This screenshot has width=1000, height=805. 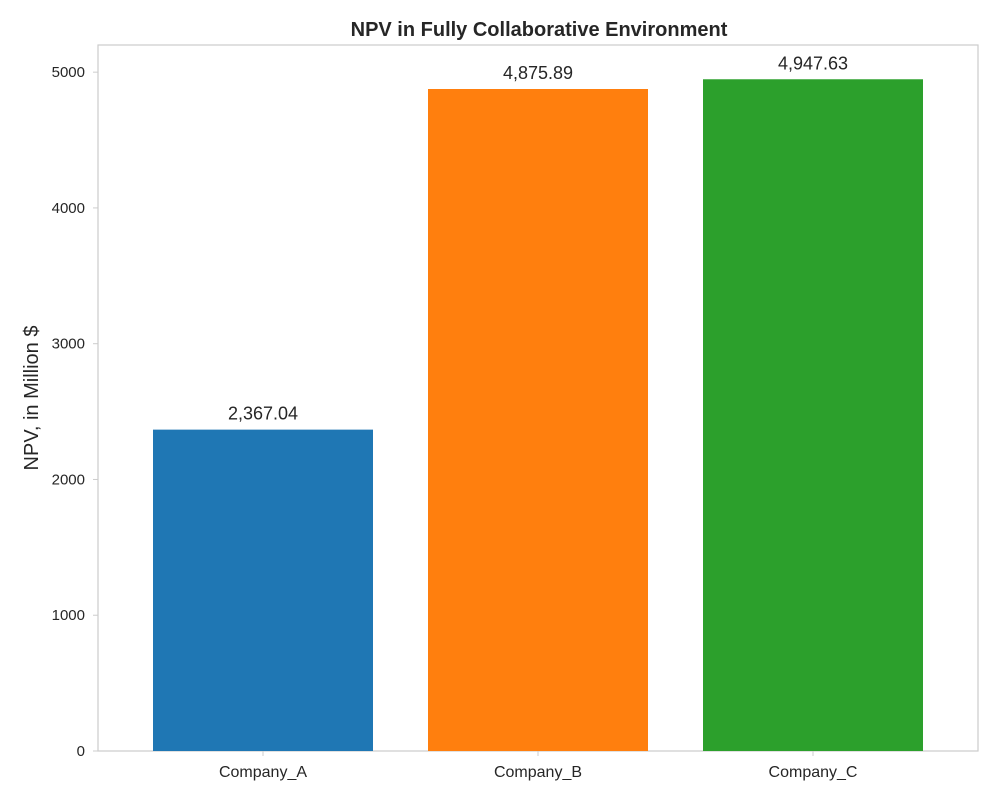 What do you see at coordinates (538, 73) in the screenshot?
I see `bar-value-label: 4,875.89` at bounding box center [538, 73].